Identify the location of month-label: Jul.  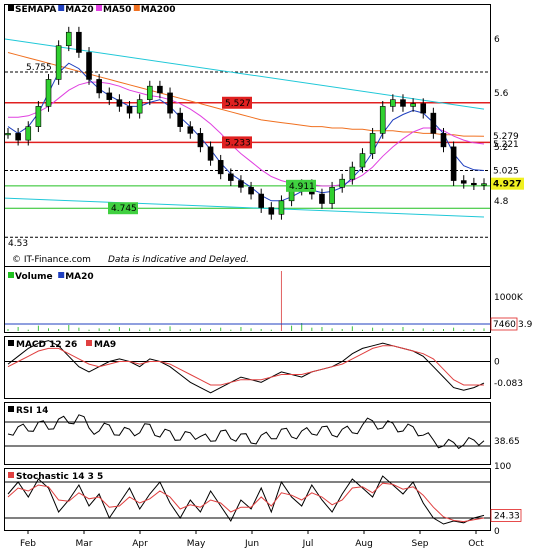
(308, 544).